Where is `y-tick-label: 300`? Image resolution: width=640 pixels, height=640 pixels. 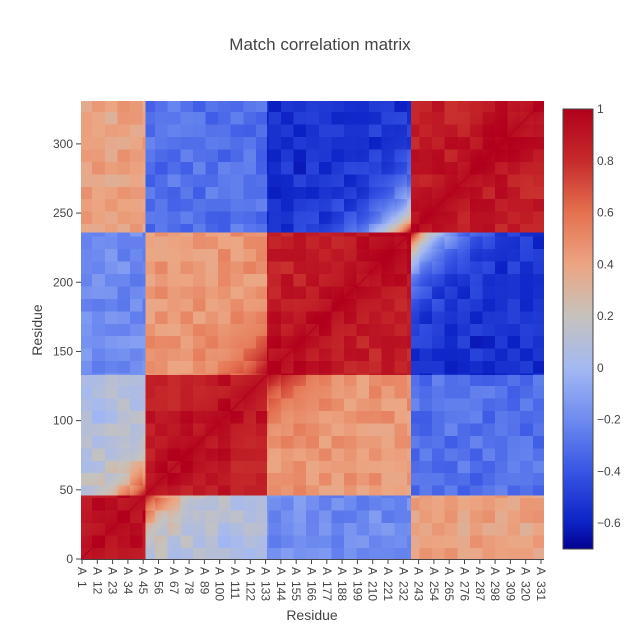 y-tick-label: 300 is located at coordinates (63, 144).